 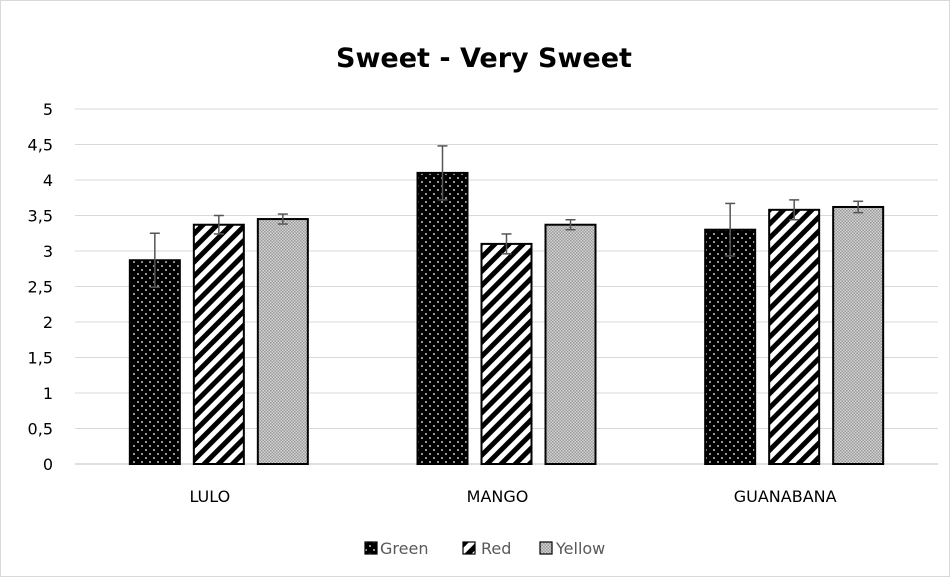 I want to click on bar-red-guanabana, so click(x=794, y=336).